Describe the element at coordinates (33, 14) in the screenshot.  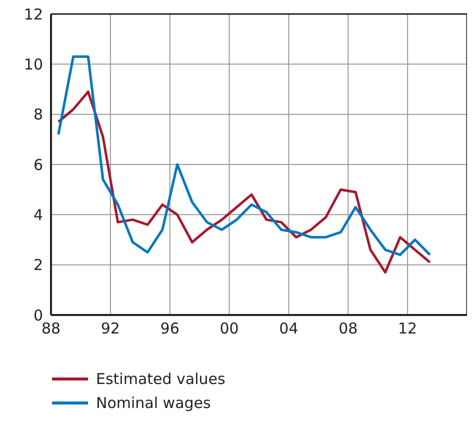
I see `y-tick-label: 12` at that location.